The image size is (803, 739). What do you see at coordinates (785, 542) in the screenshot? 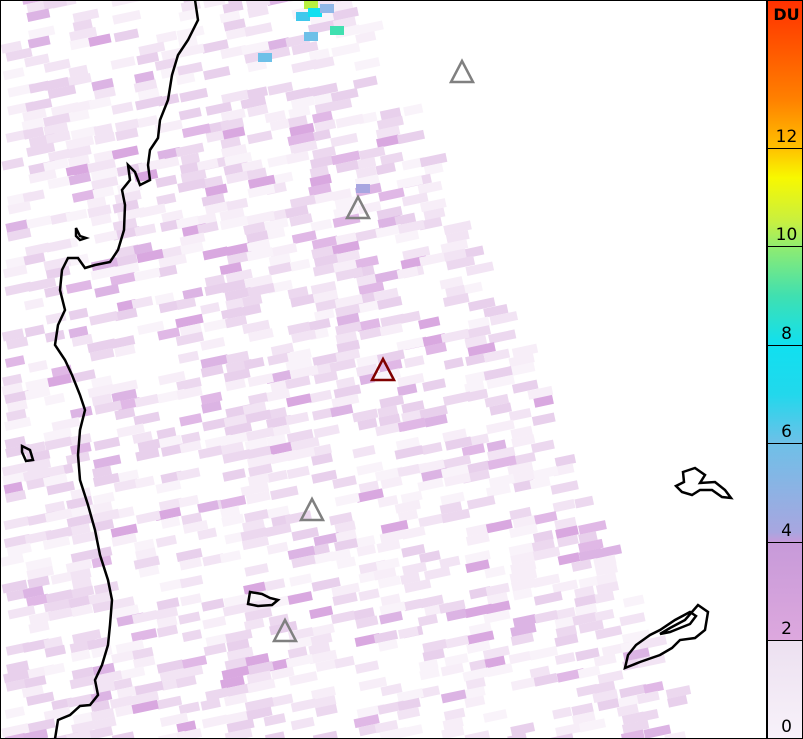
I see `colorbar-tick` at bounding box center [785, 542].